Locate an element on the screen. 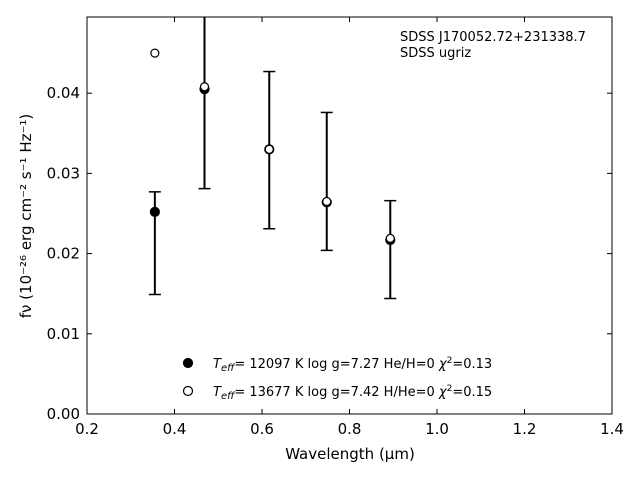  legend-entry: Teff= 13677 K log g=7.42 H/He=0 χ2=0.15 is located at coordinates (352, 393).